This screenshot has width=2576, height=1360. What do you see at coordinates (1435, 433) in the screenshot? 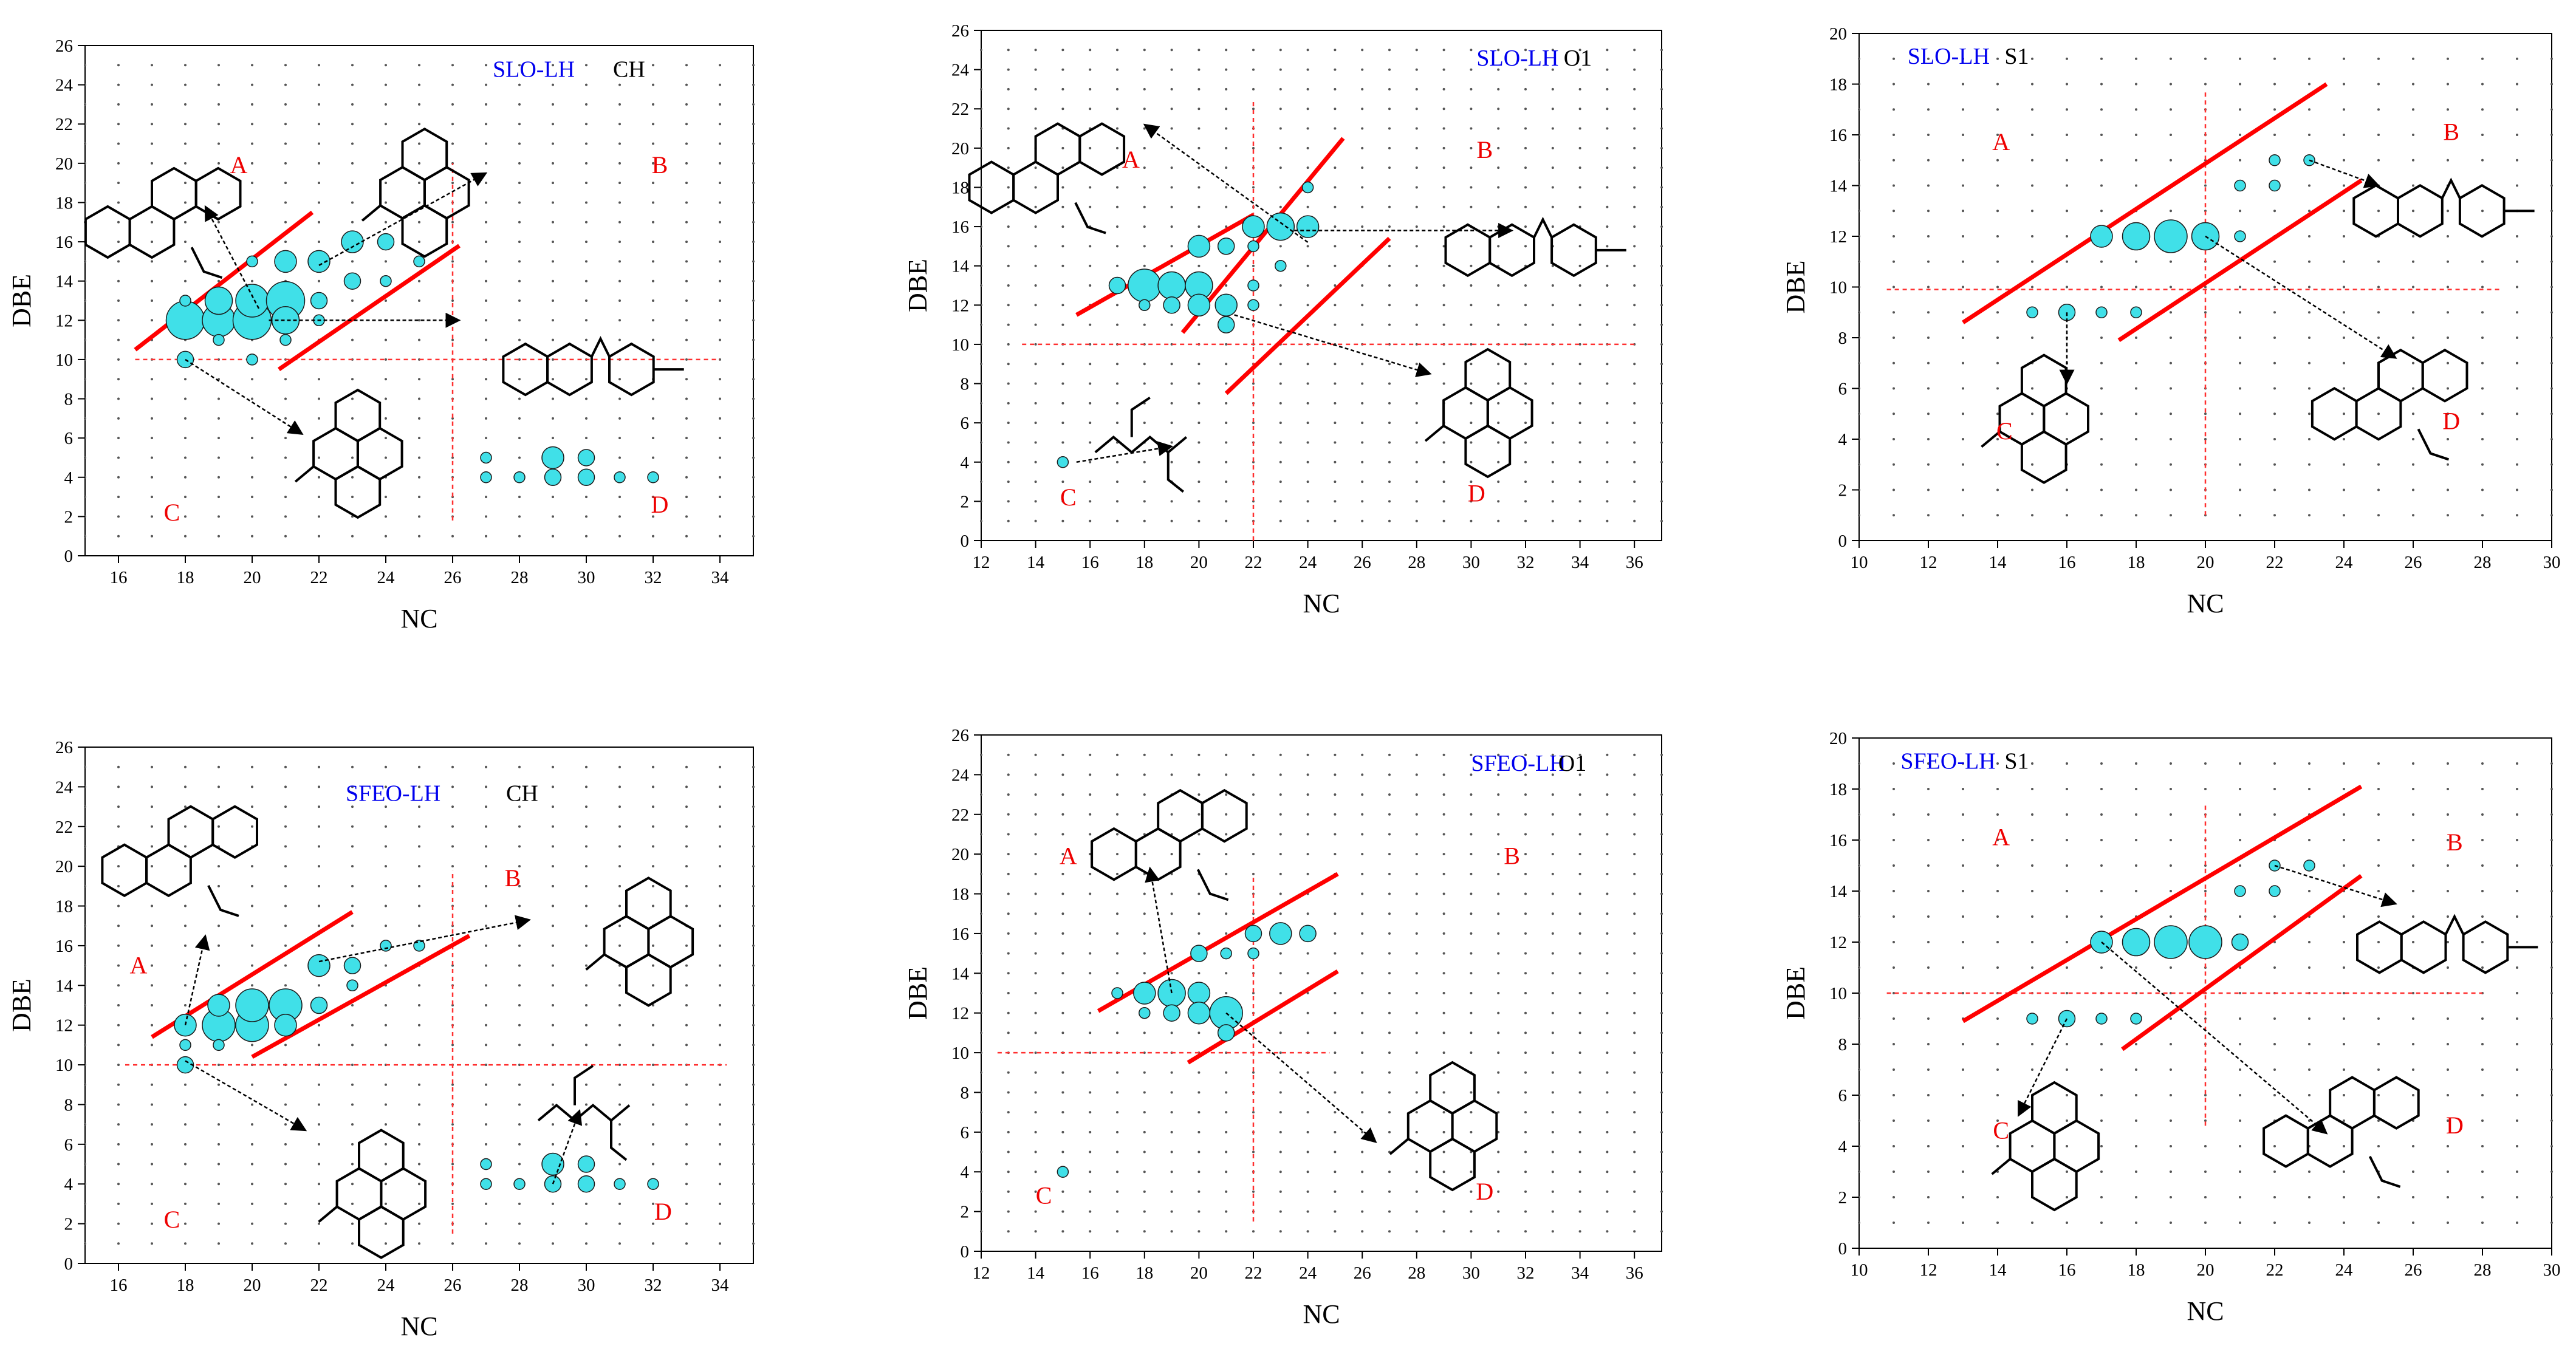
I see `structure-chain` at bounding box center [1435, 433].